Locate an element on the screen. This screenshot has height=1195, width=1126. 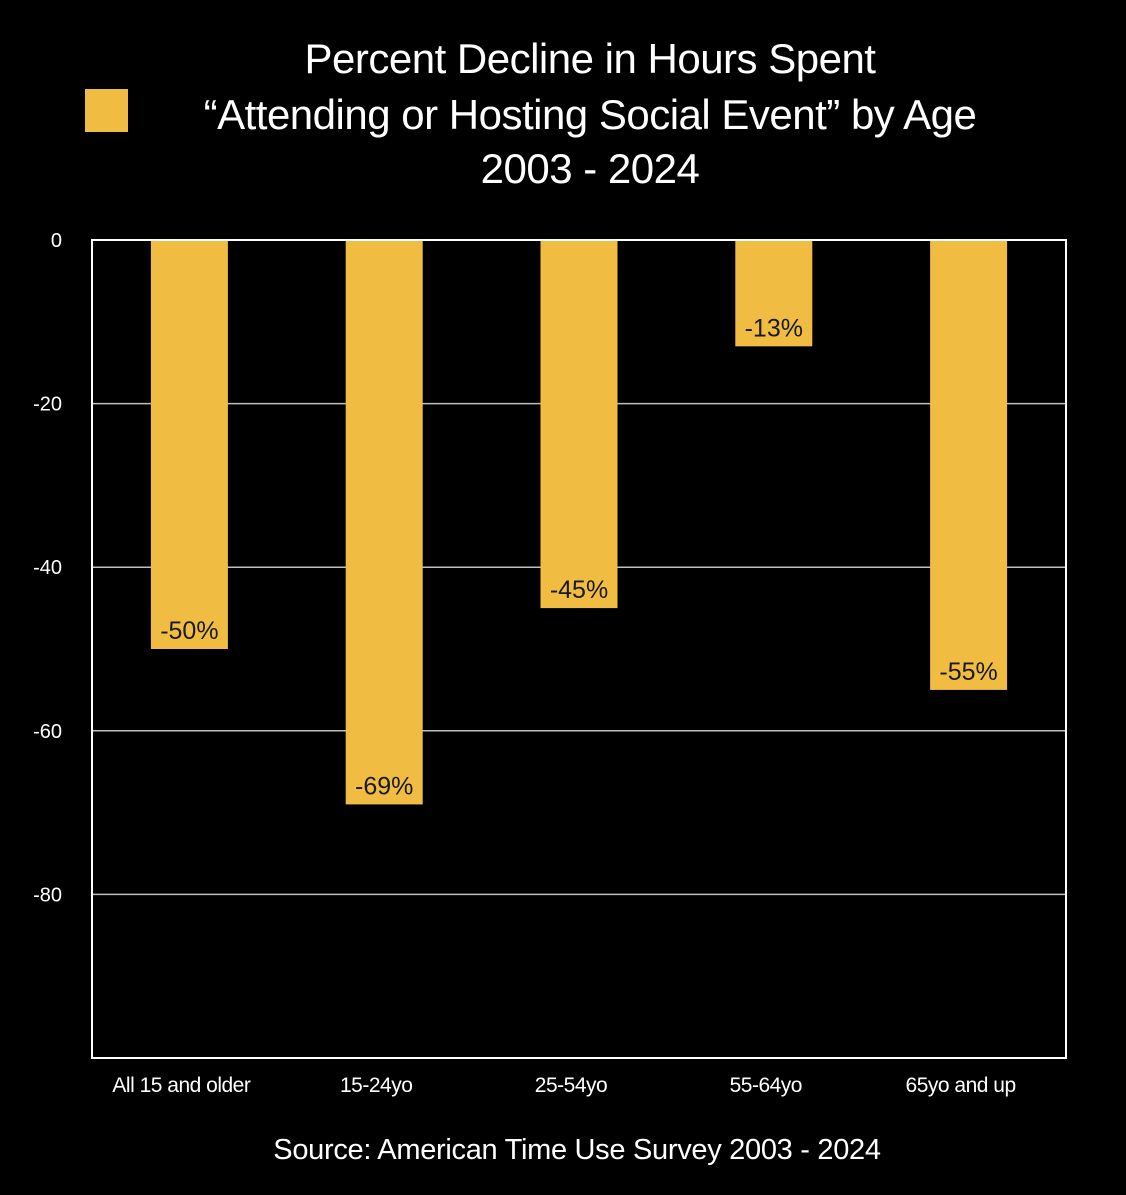
data-label: -45% is located at coordinates (579, 590).